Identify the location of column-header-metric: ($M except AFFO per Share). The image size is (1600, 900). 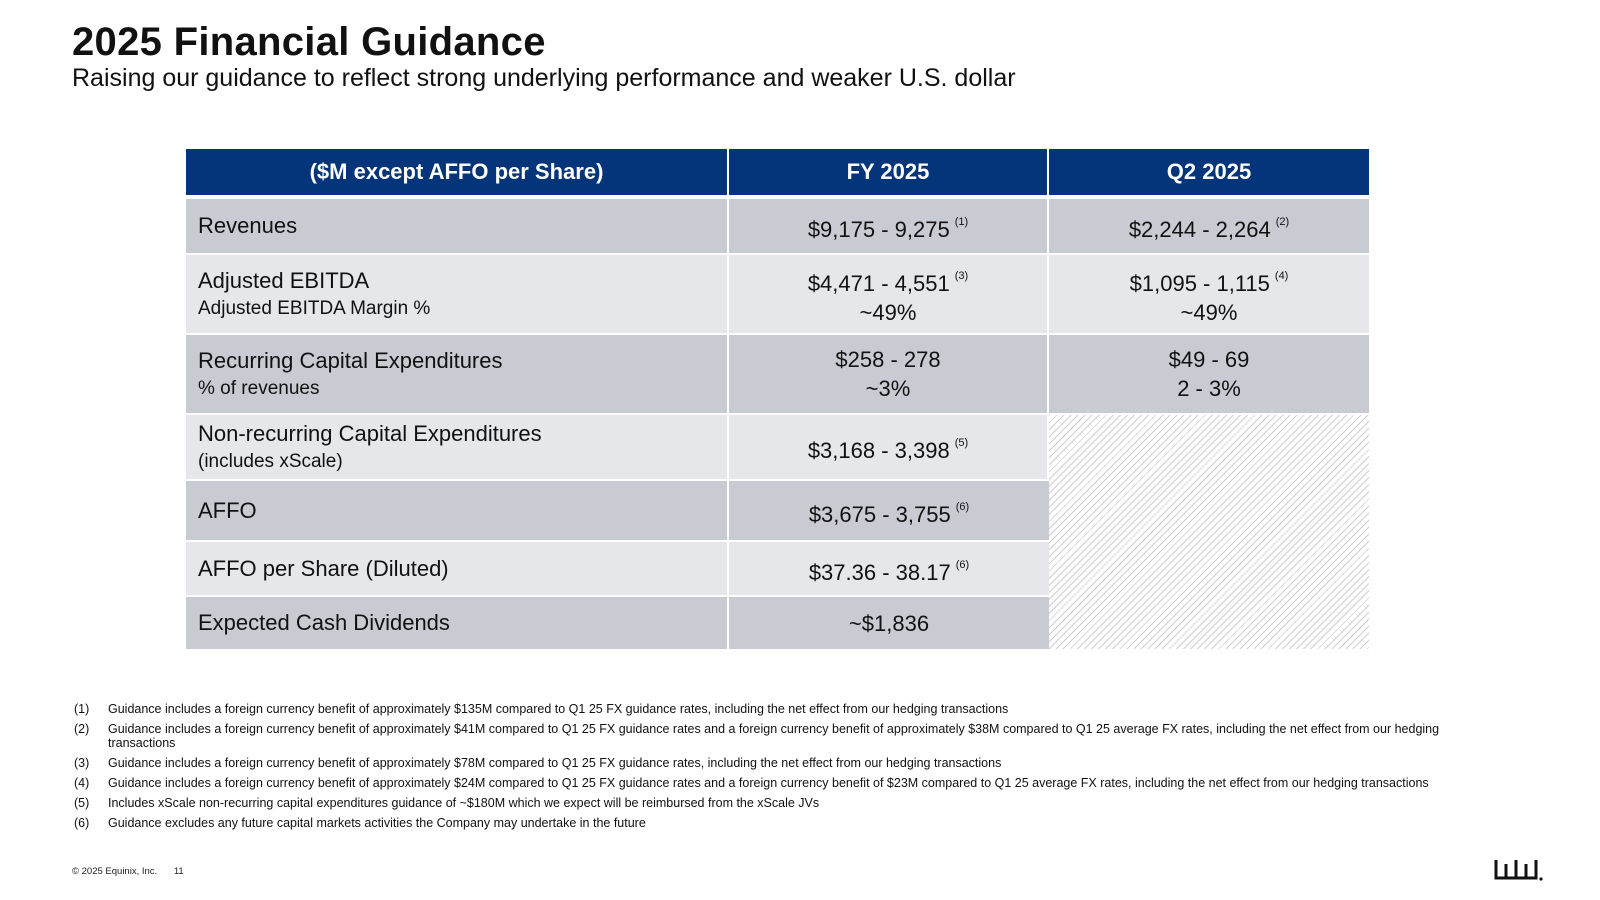
(457, 172).